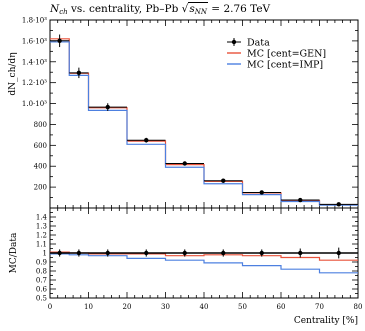  I want to click on x-tick-label: 10, so click(88, 307).